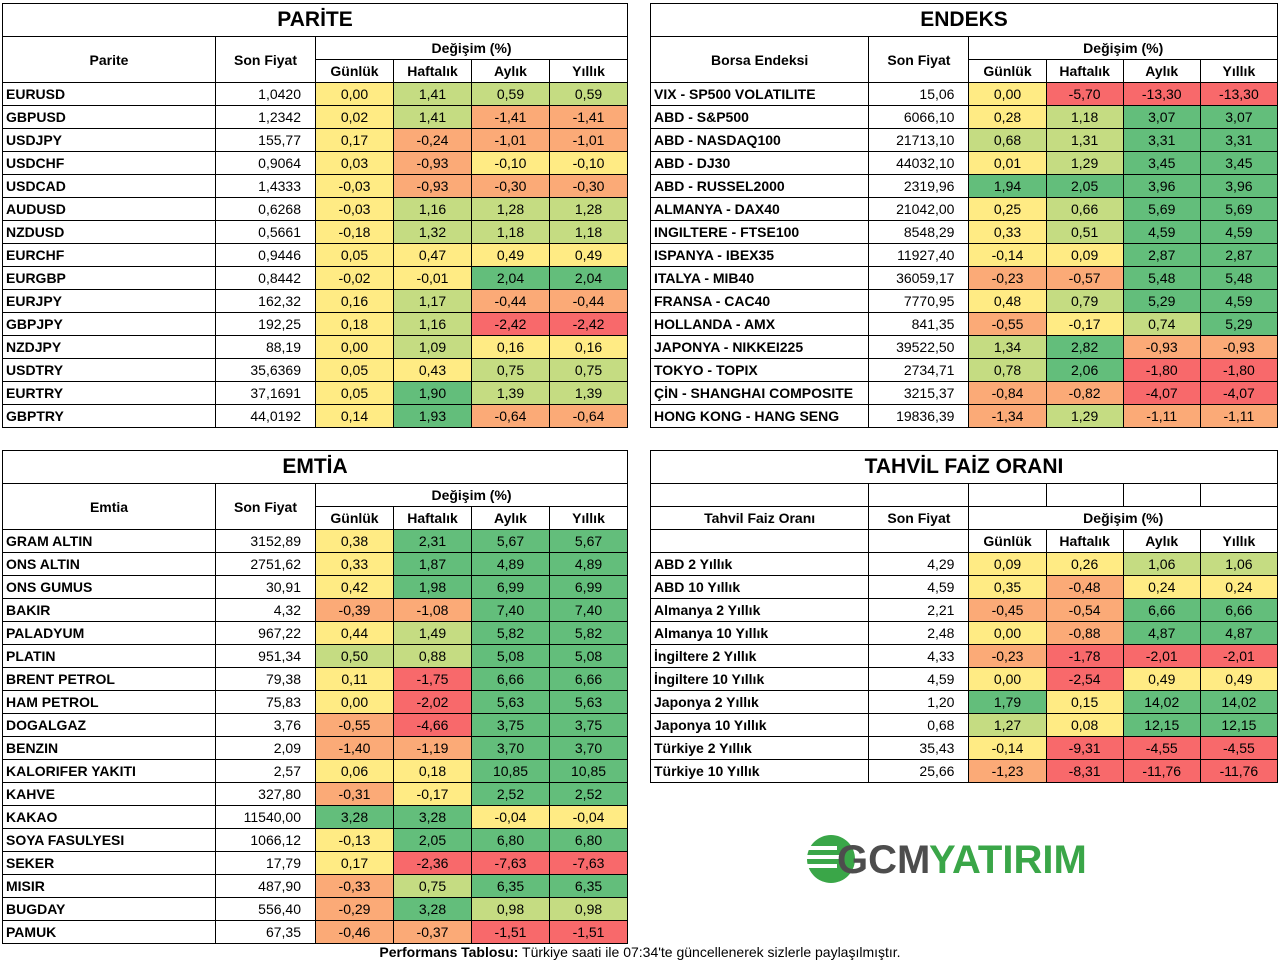  Describe the element at coordinates (109, 186) in the screenshot. I see `row-name: USDCAD` at that location.